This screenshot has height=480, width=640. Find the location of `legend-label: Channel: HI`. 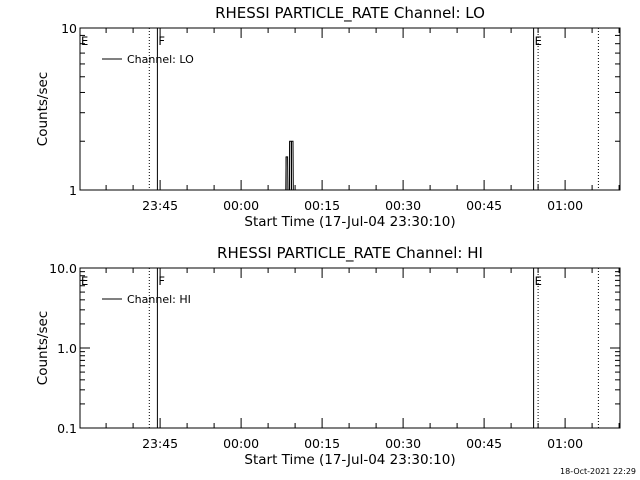

legend-label: Channel: HI is located at coordinates (159, 299).